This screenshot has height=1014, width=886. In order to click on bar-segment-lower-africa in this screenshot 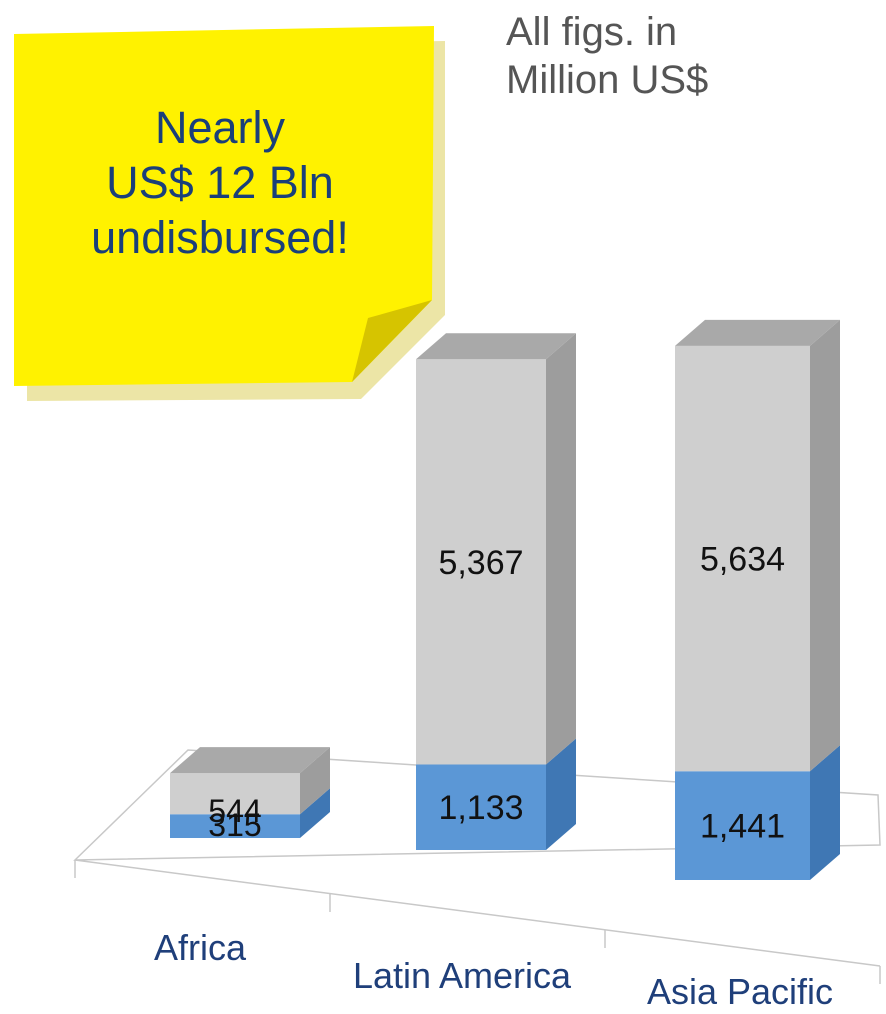, I will do `click(235, 826)`.